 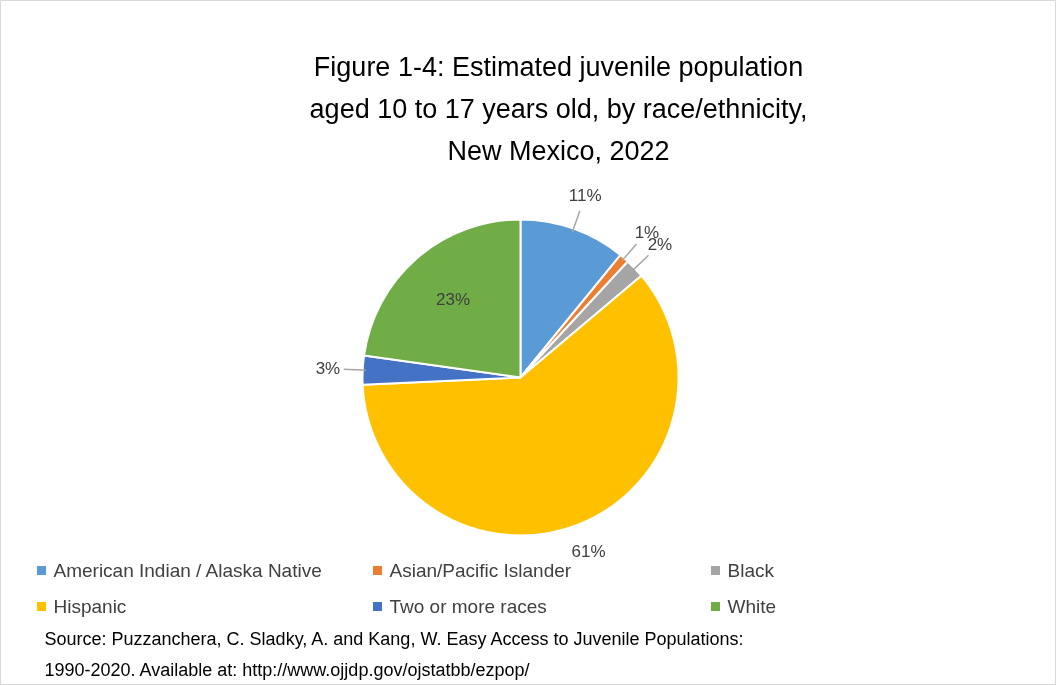 I want to click on data-label: 11%, so click(x=585, y=196).